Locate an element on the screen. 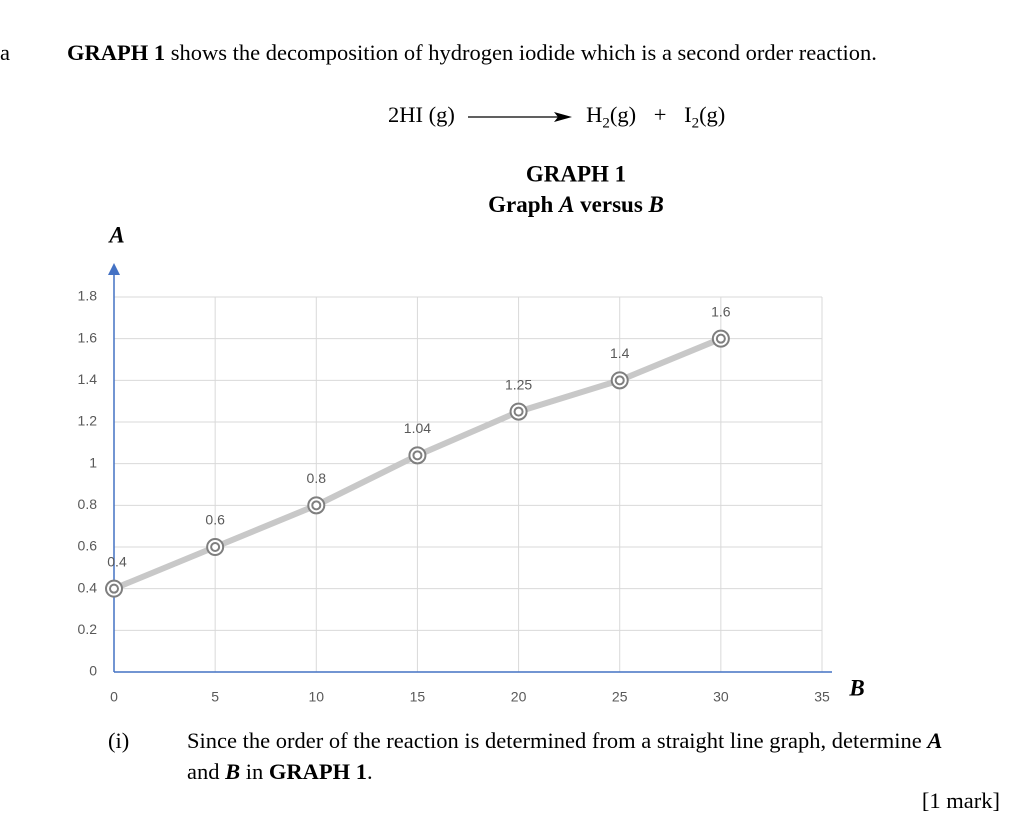 This screenshot has height=816, width=1027. x-axis-label: B is located at coordinates (856, 687).